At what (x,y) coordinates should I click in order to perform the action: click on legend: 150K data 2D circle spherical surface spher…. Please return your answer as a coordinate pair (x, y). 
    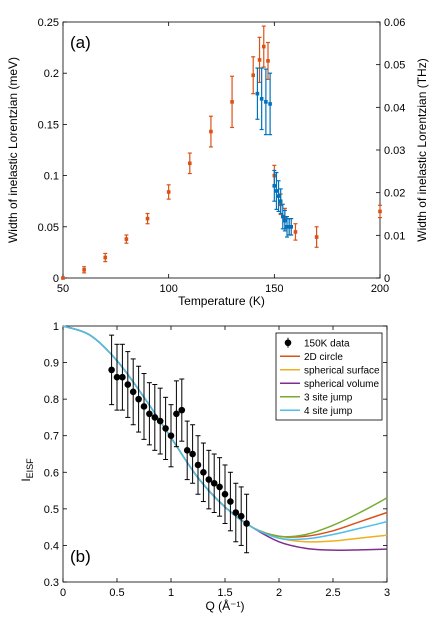
    Looking at the image, I should click on (329, 376).